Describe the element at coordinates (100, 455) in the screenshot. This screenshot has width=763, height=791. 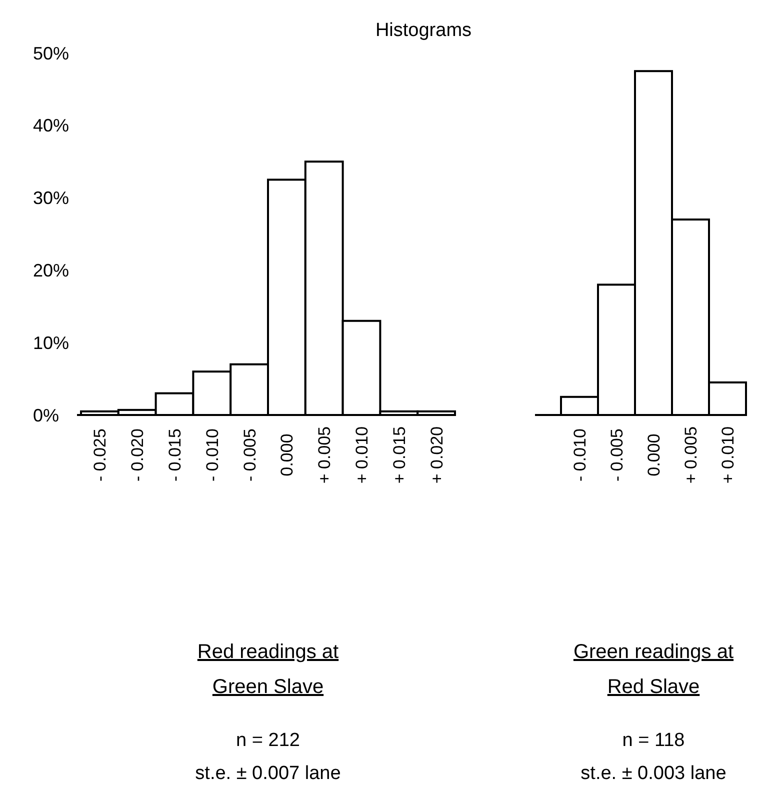
I see `x-tick-label: - 0.025` at that location.